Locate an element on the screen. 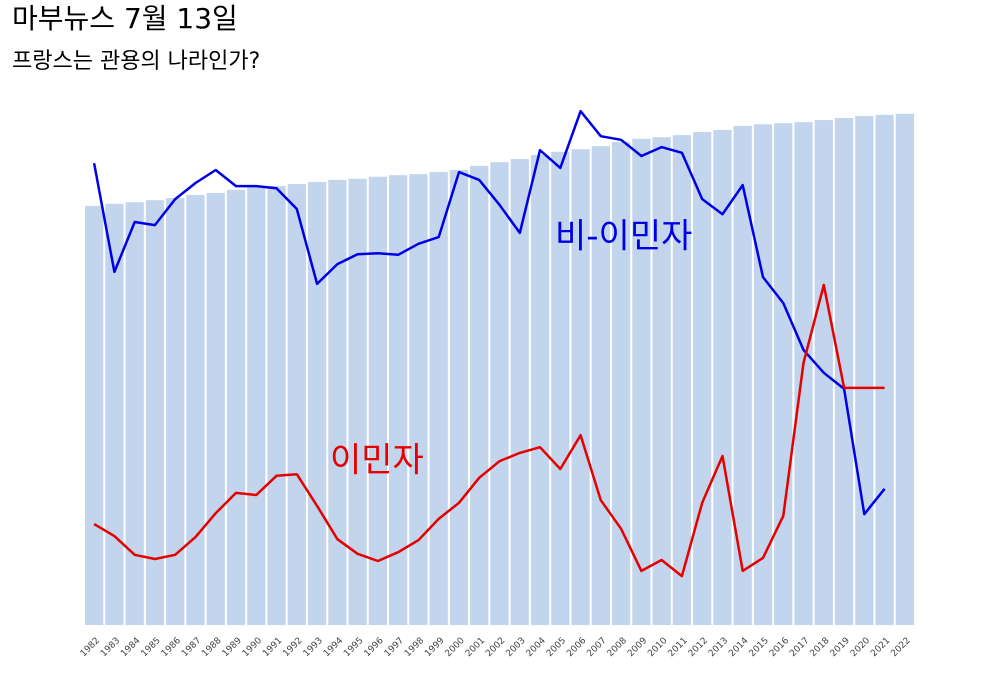 This screenshot has height=692, width=1000. chart-subtitle: 프랑스는 관용의 나라인가? is located at coordinates (136, 61).